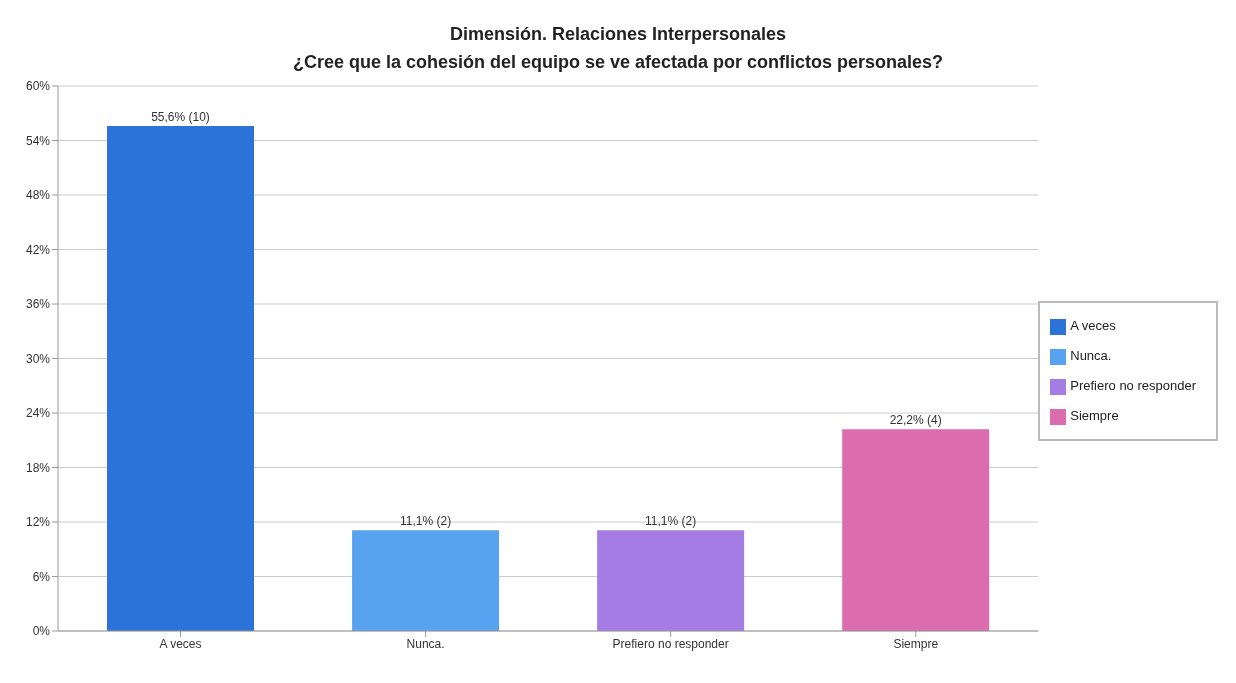  I want to click on x-tick-label: Nunca., so click(425, 643).